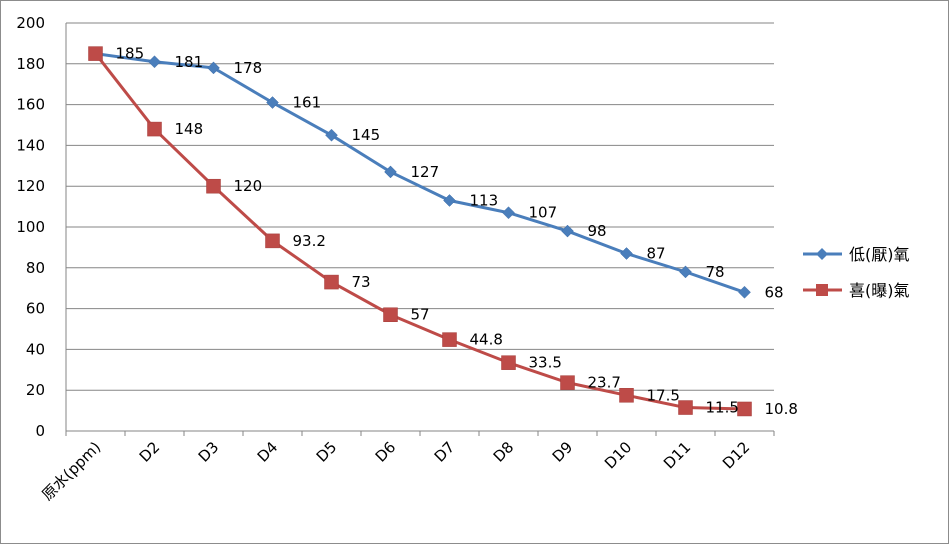  Describe the element at coordinates (307, 103) in the screenshot. I see `data-label: 161` at that location.